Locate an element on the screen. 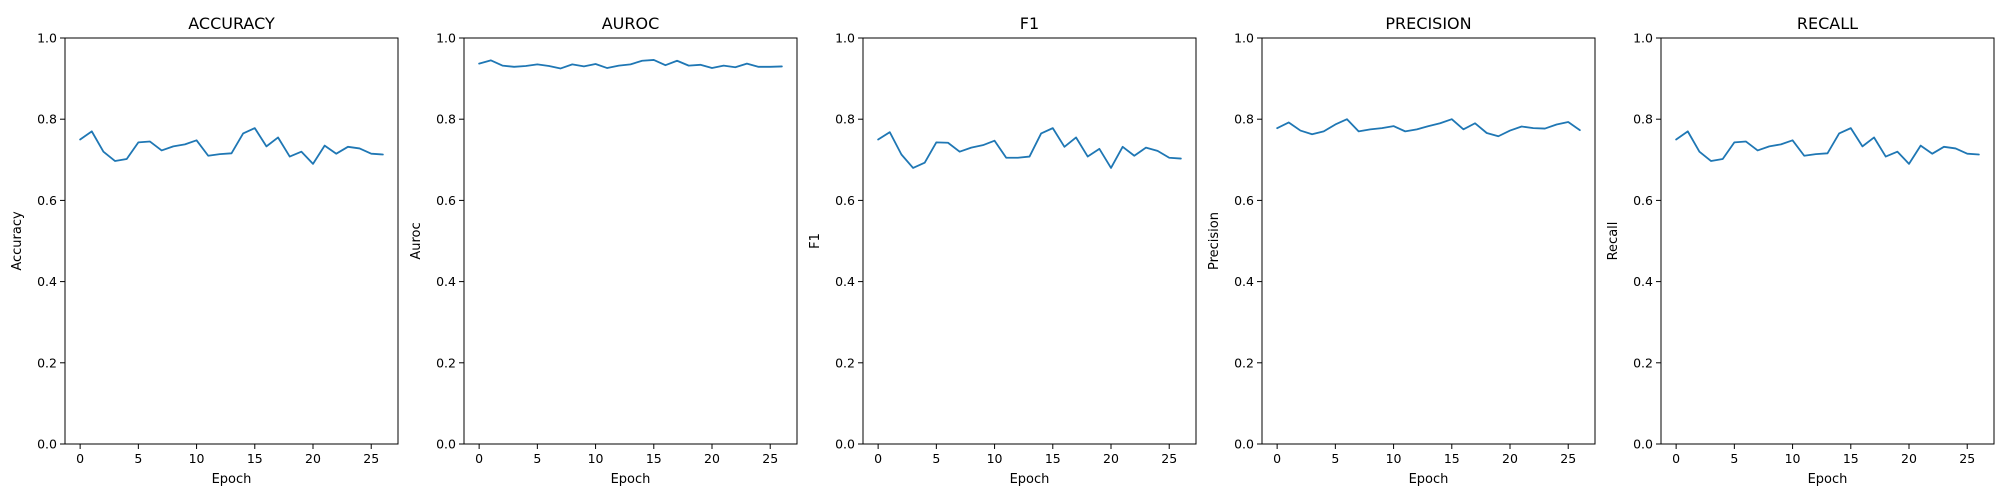 This screenshot has height=500, width=2000. chart-2-y-tick-label: 1.0 is located at coordinates (845, 38).